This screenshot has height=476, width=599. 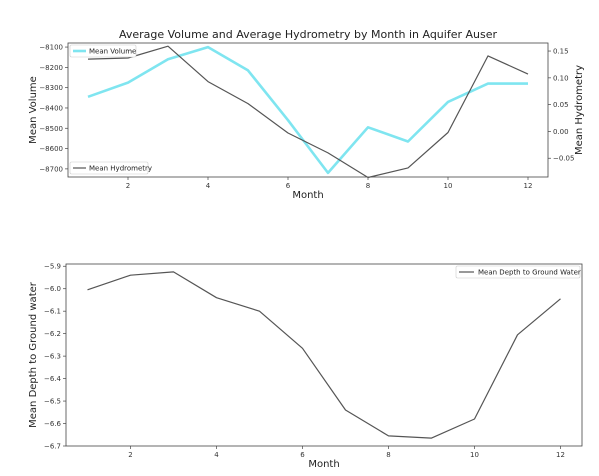 What do you see at coordinates (51, 88) in the screenshot?
I see `chart-1-y-tick-label: −8300` at bounding box center [51, 88].